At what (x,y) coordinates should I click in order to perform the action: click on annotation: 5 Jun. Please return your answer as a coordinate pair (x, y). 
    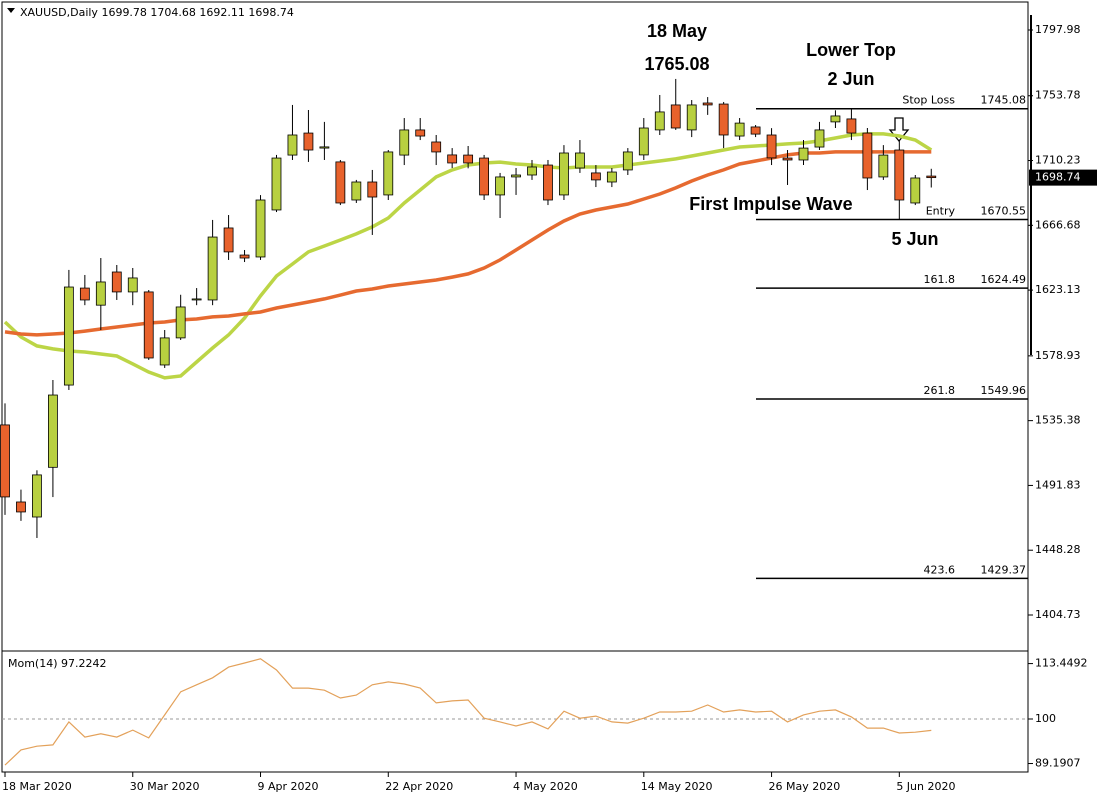
    Looking at the image, I should click on (914, 239).